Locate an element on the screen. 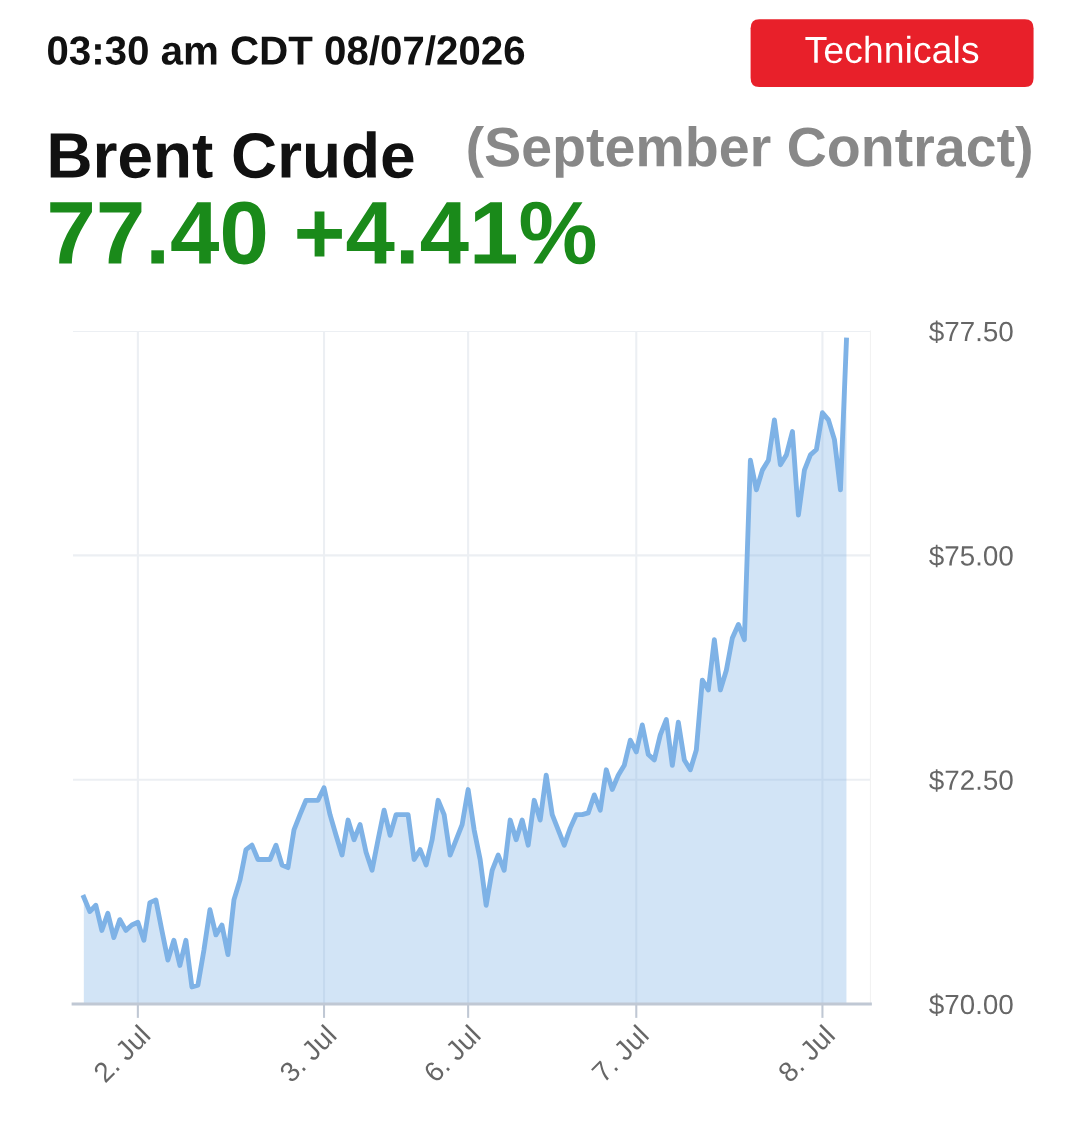 Image resolution: width=1080 pixels, height=1131 pixels. text: 77.40 +4.41% is located at coordinates (323, 233).